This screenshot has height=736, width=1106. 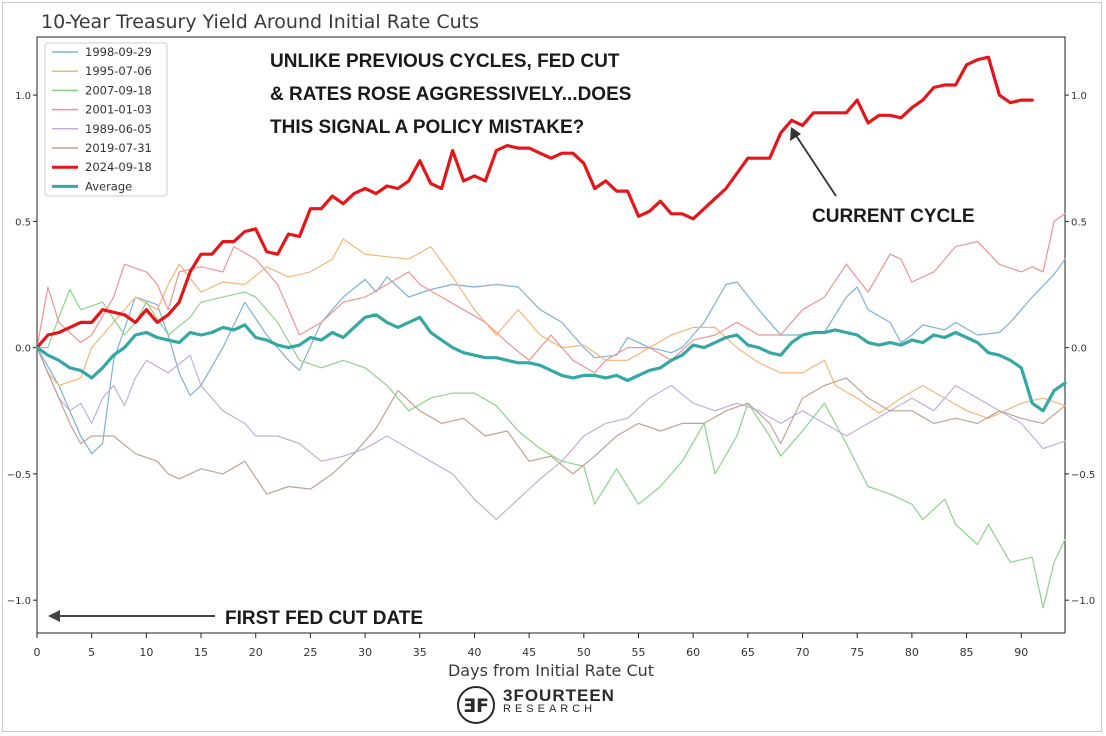 I want to click on y-tick-label-right: 1.0, so click(x=1079, y=96).